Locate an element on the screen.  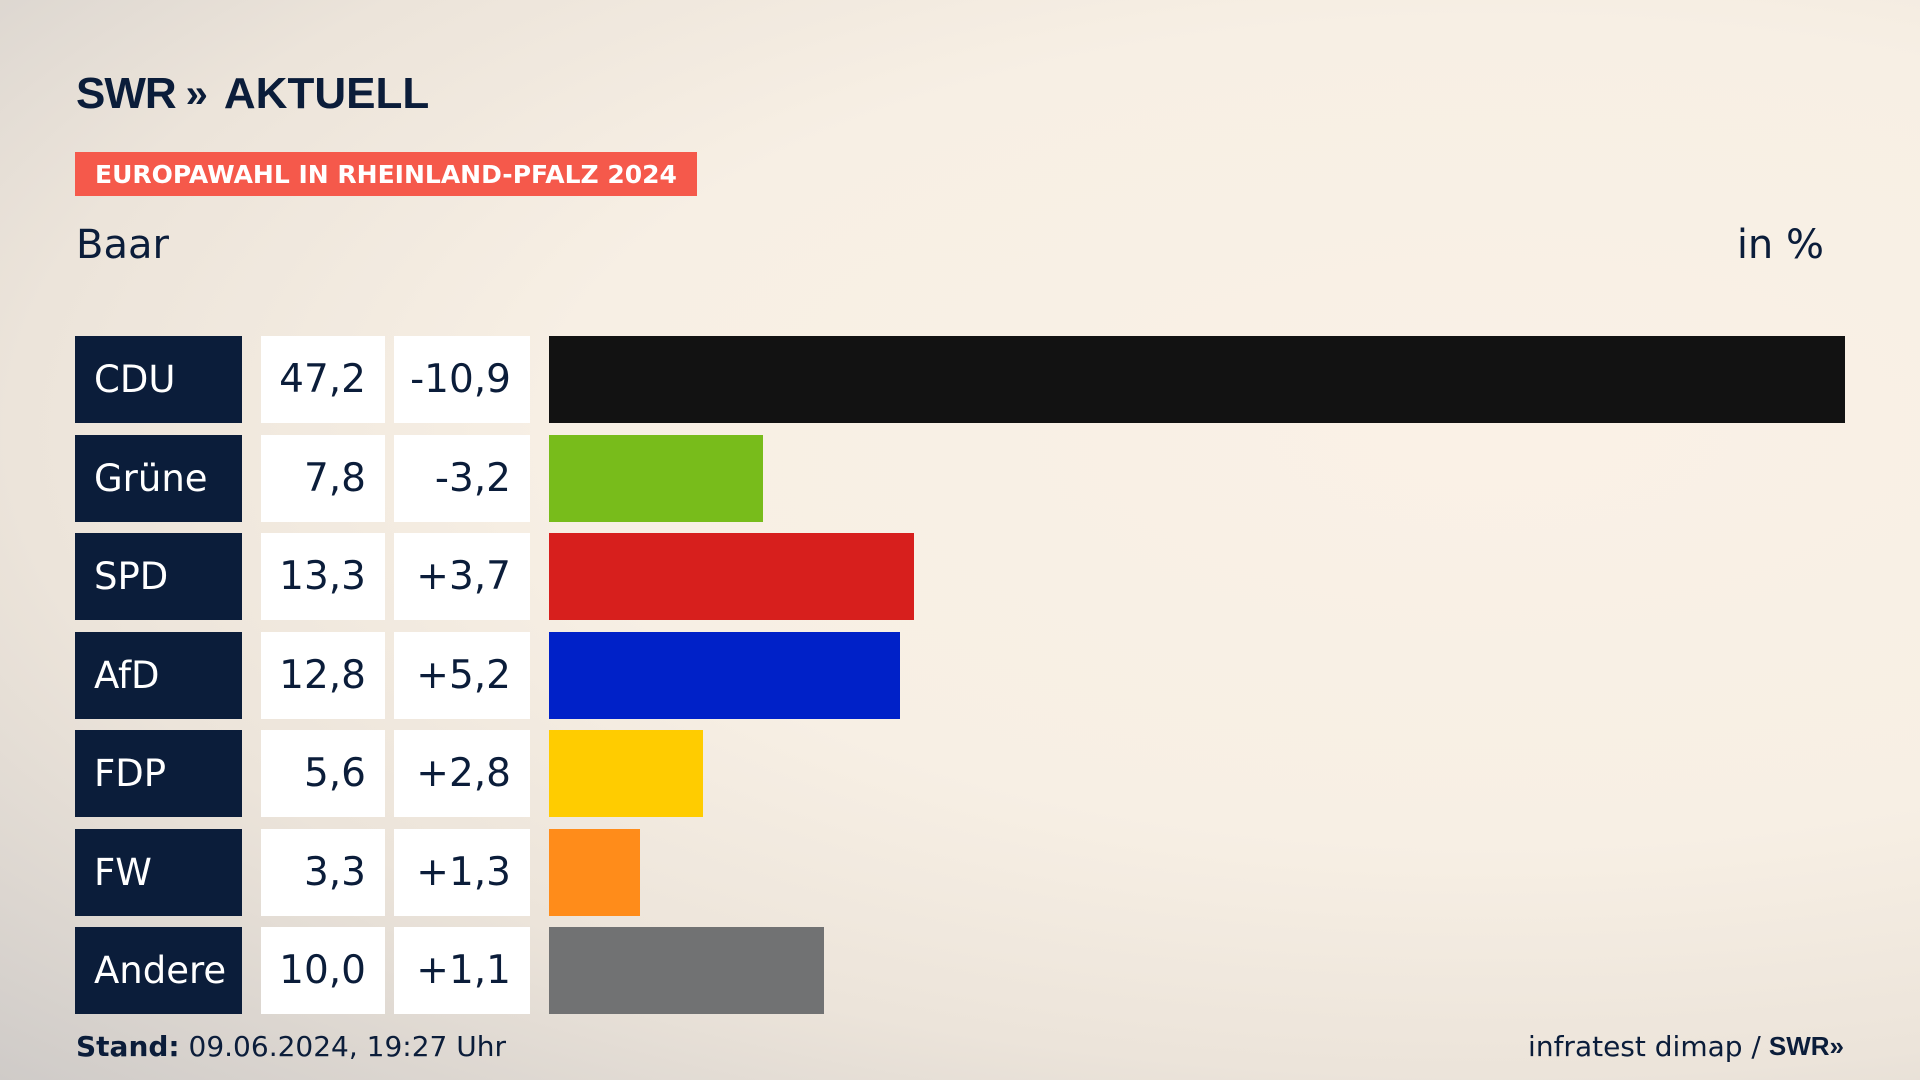
bar-cdu is located at coordinates (1197, 379).